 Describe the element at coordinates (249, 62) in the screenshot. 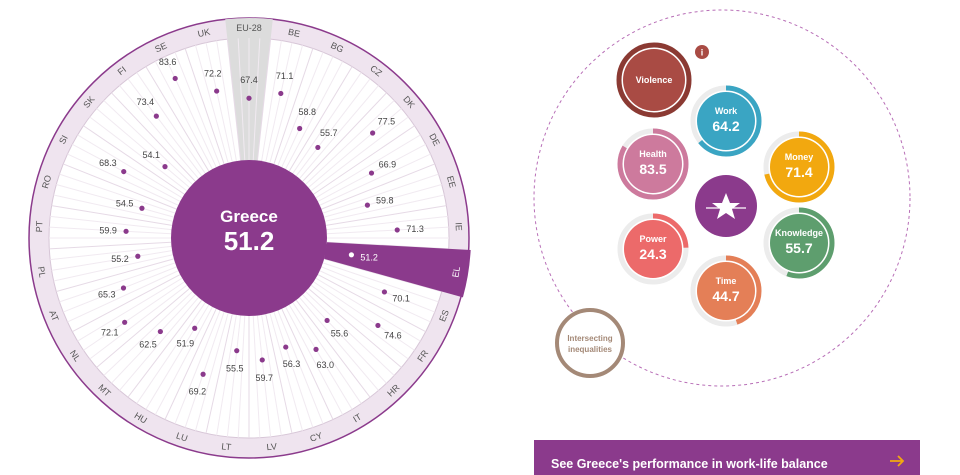

I see `country-sector-eu-28: EU-28 67.4` at that location.